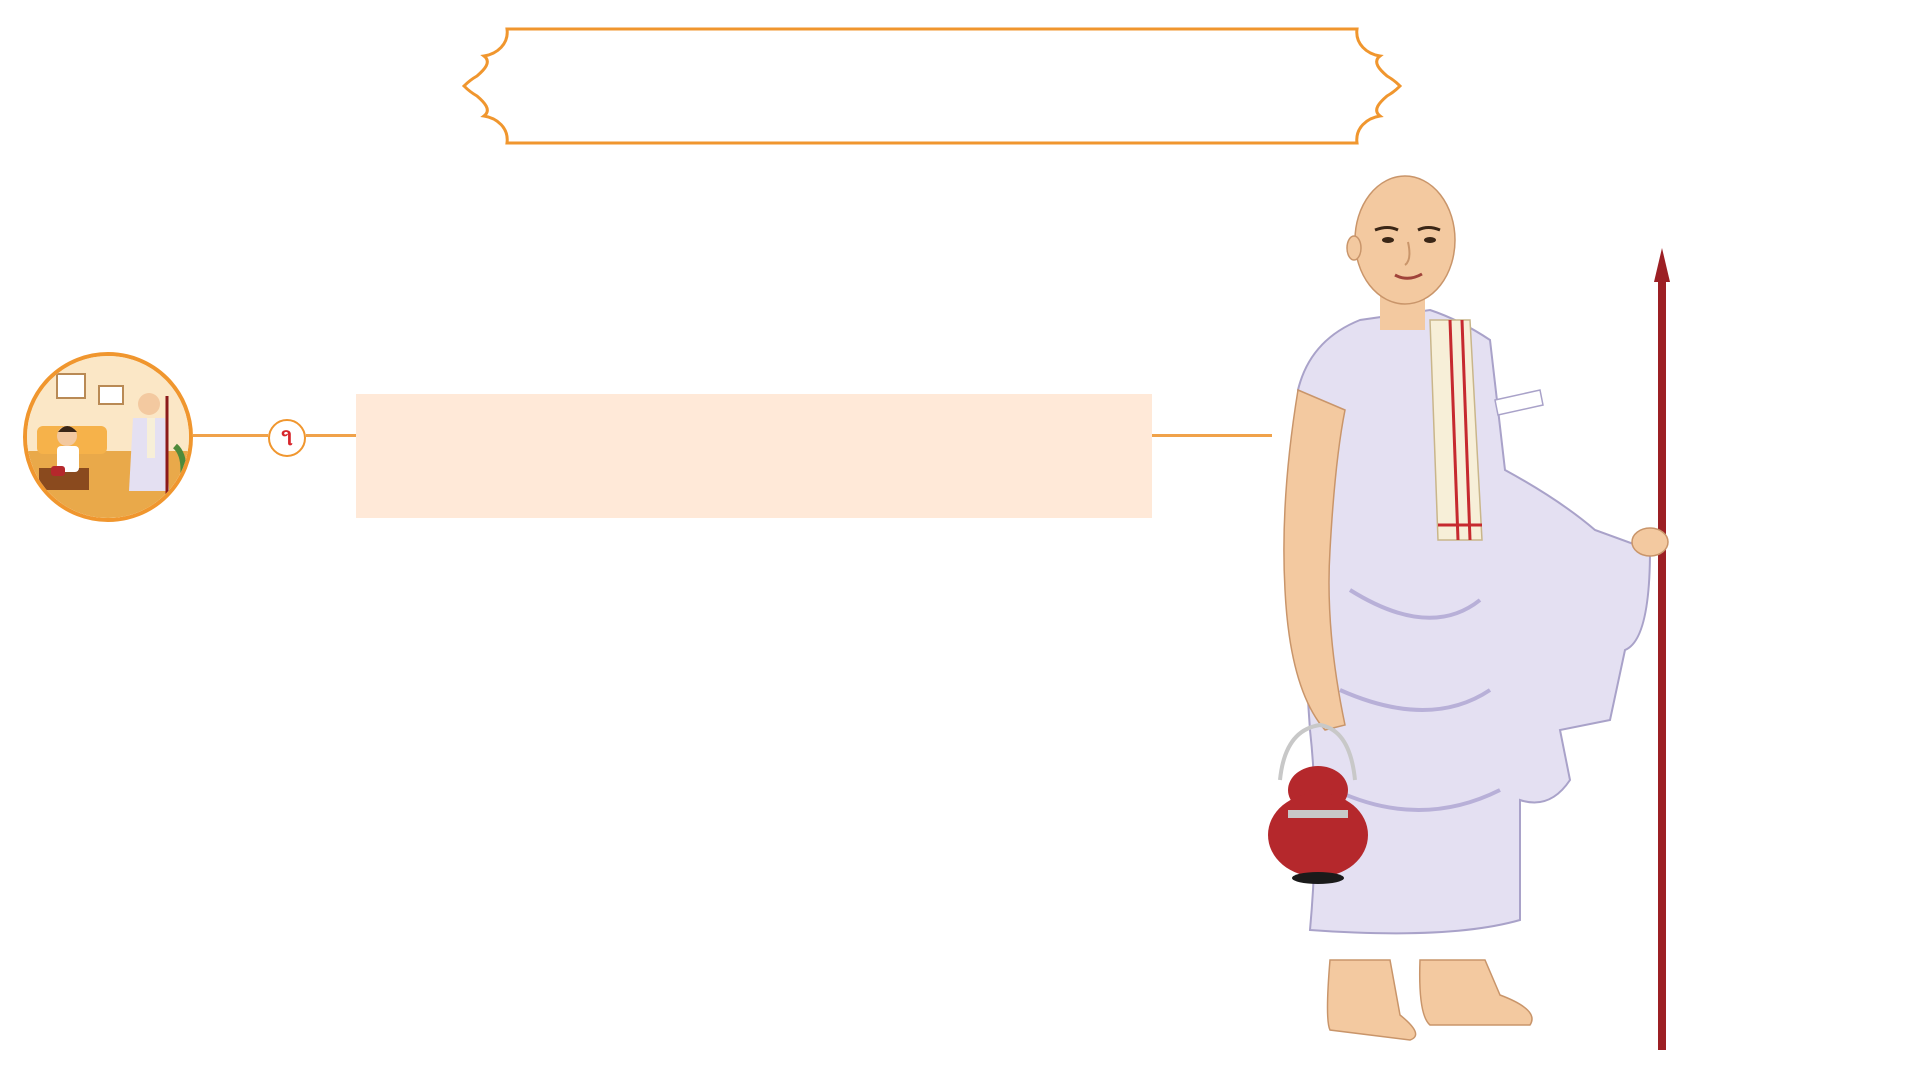 Image resolution: width=1920 pixels, height=1080 pixels. I want to click on connector-line-left, so click(230, 435).